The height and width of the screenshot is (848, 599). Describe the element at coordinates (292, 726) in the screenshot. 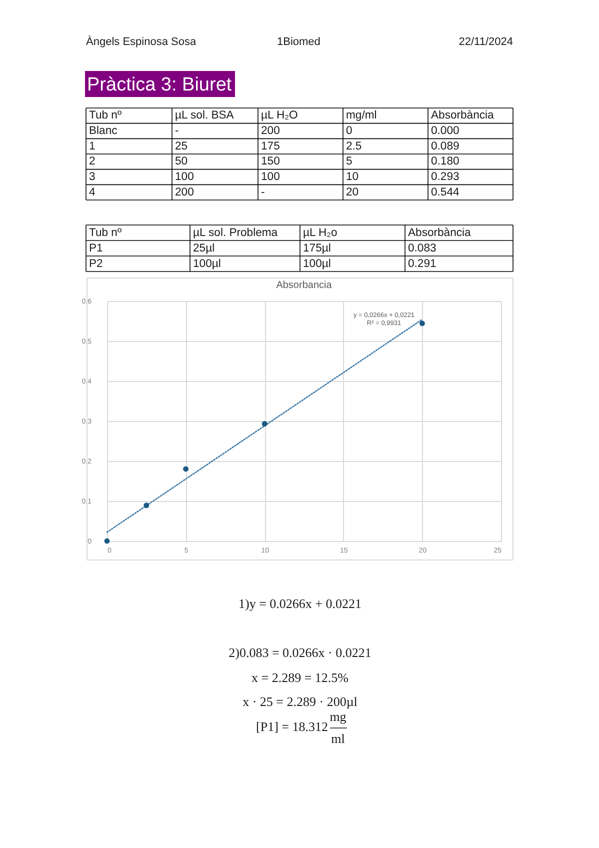

I see `text: [P1] = 18.312` at that location.